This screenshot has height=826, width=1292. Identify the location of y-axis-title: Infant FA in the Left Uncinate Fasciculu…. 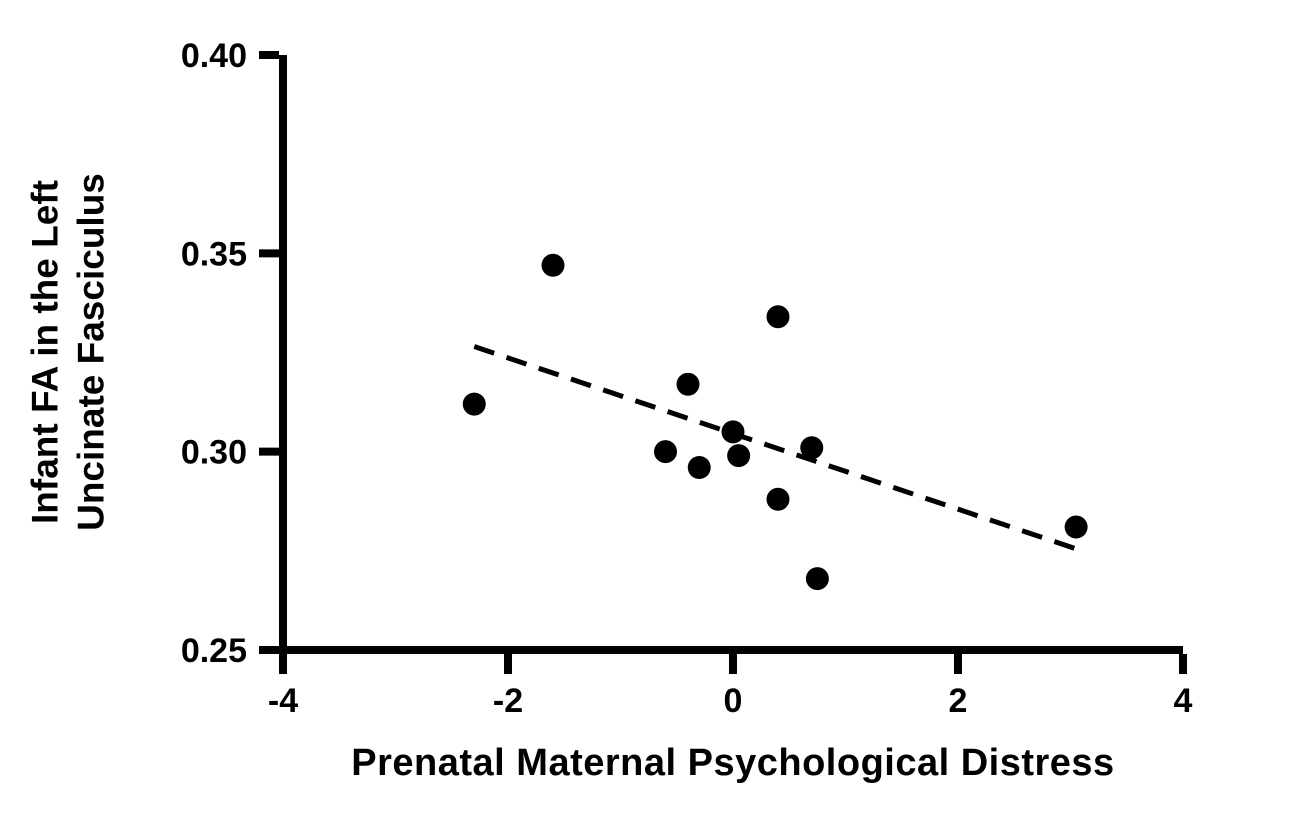
(71, 352).